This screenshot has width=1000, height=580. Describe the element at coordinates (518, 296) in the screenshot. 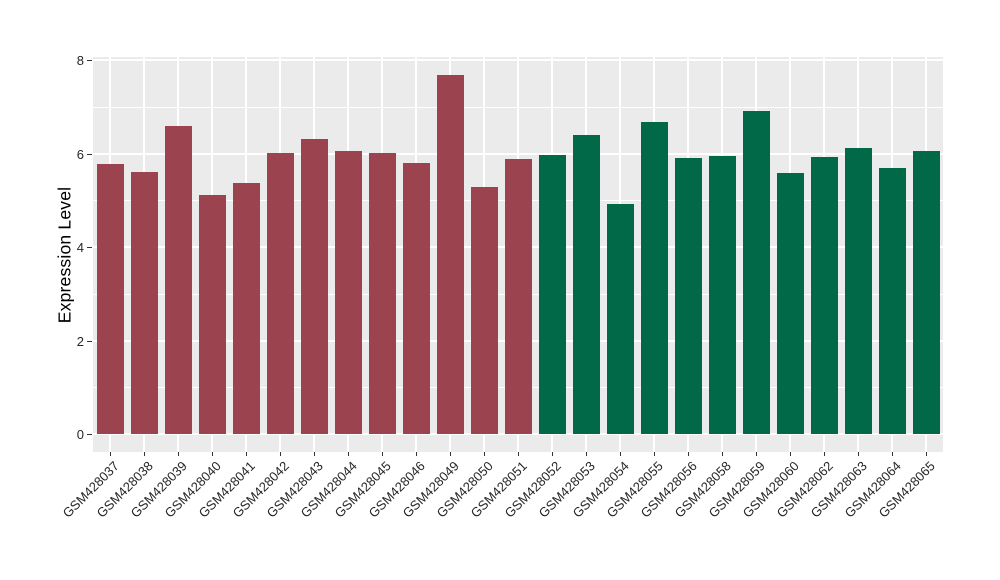

I see `bar-GSM428051` at that location.